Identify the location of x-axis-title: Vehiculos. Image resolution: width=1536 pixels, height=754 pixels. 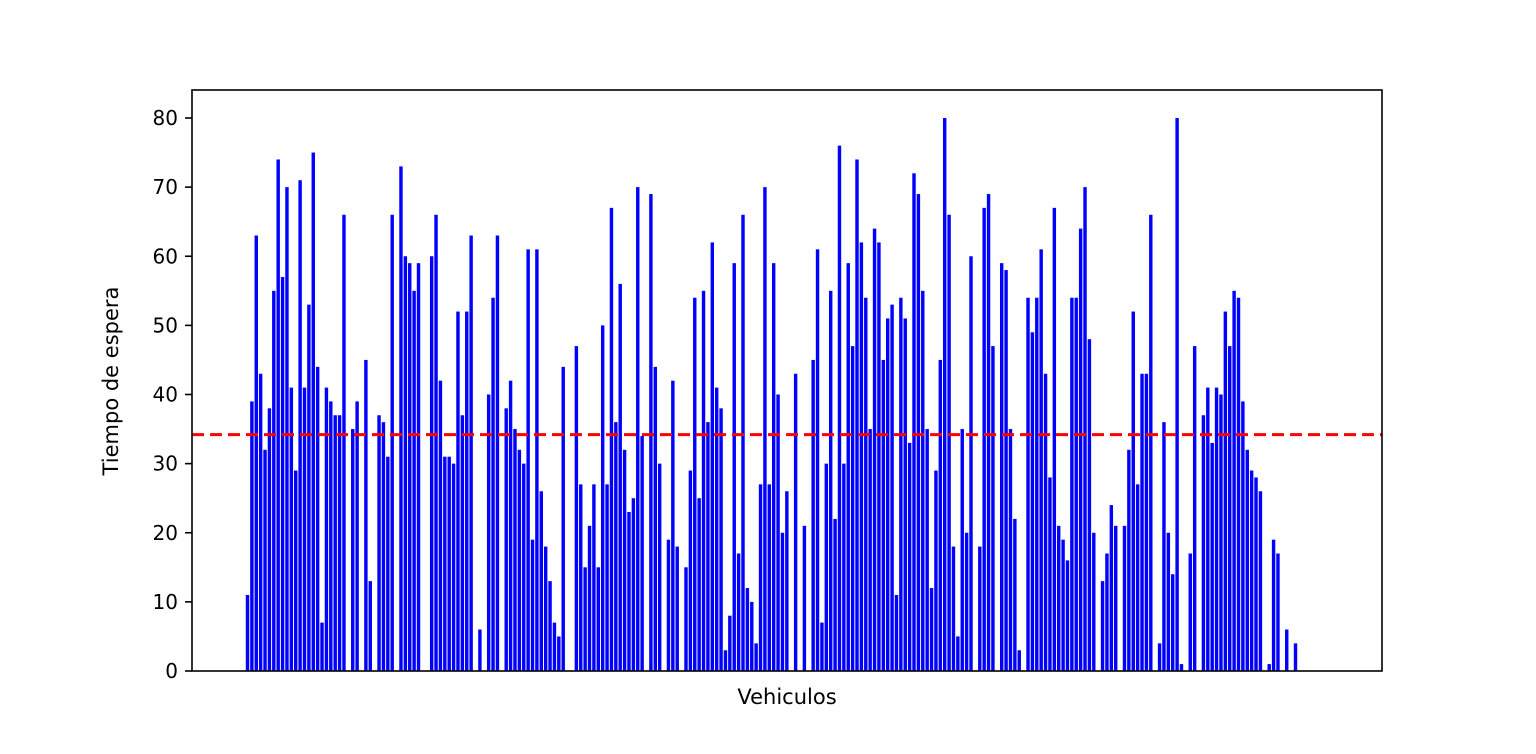
(786, 697).